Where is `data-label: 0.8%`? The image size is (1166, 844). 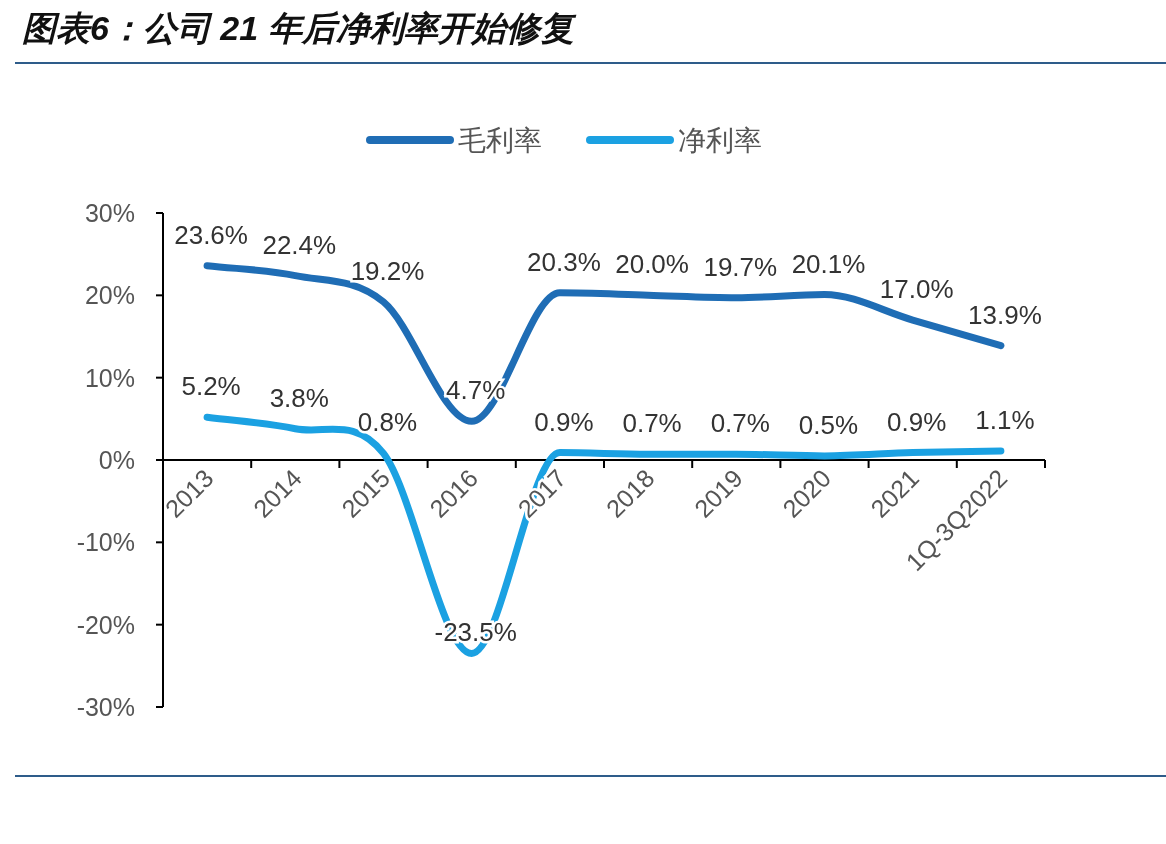 data-label: 0.8% is located at coordinates (387, 422).